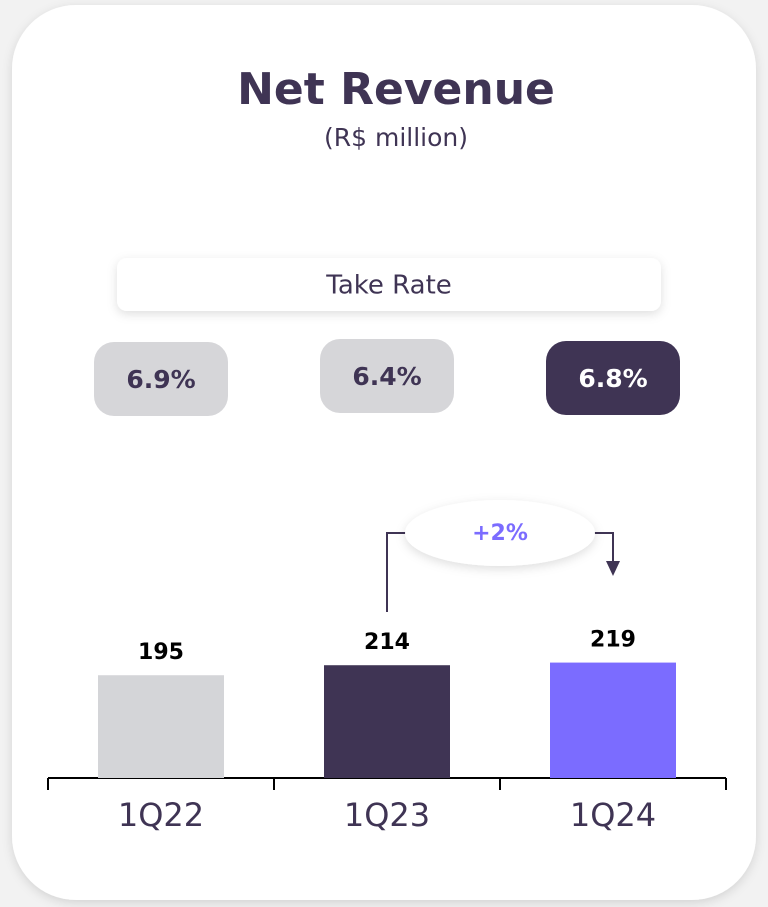 Image resolution: width=768 pixels, height=907 pixels. I want to click on chart-subtitle: (R$ million), so click(396, 137).